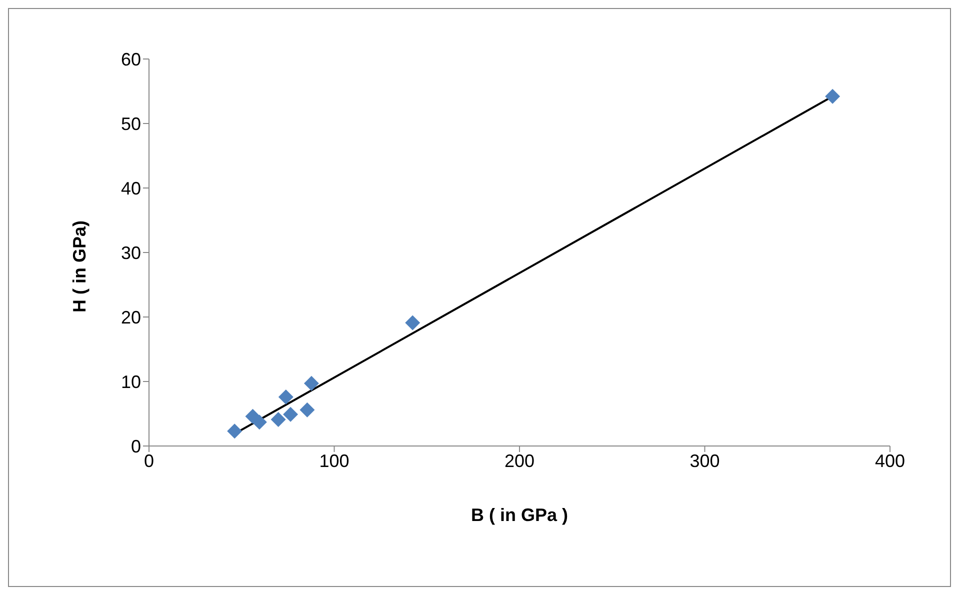  I want to click on y-tick-label: 20, so click(130, 317).